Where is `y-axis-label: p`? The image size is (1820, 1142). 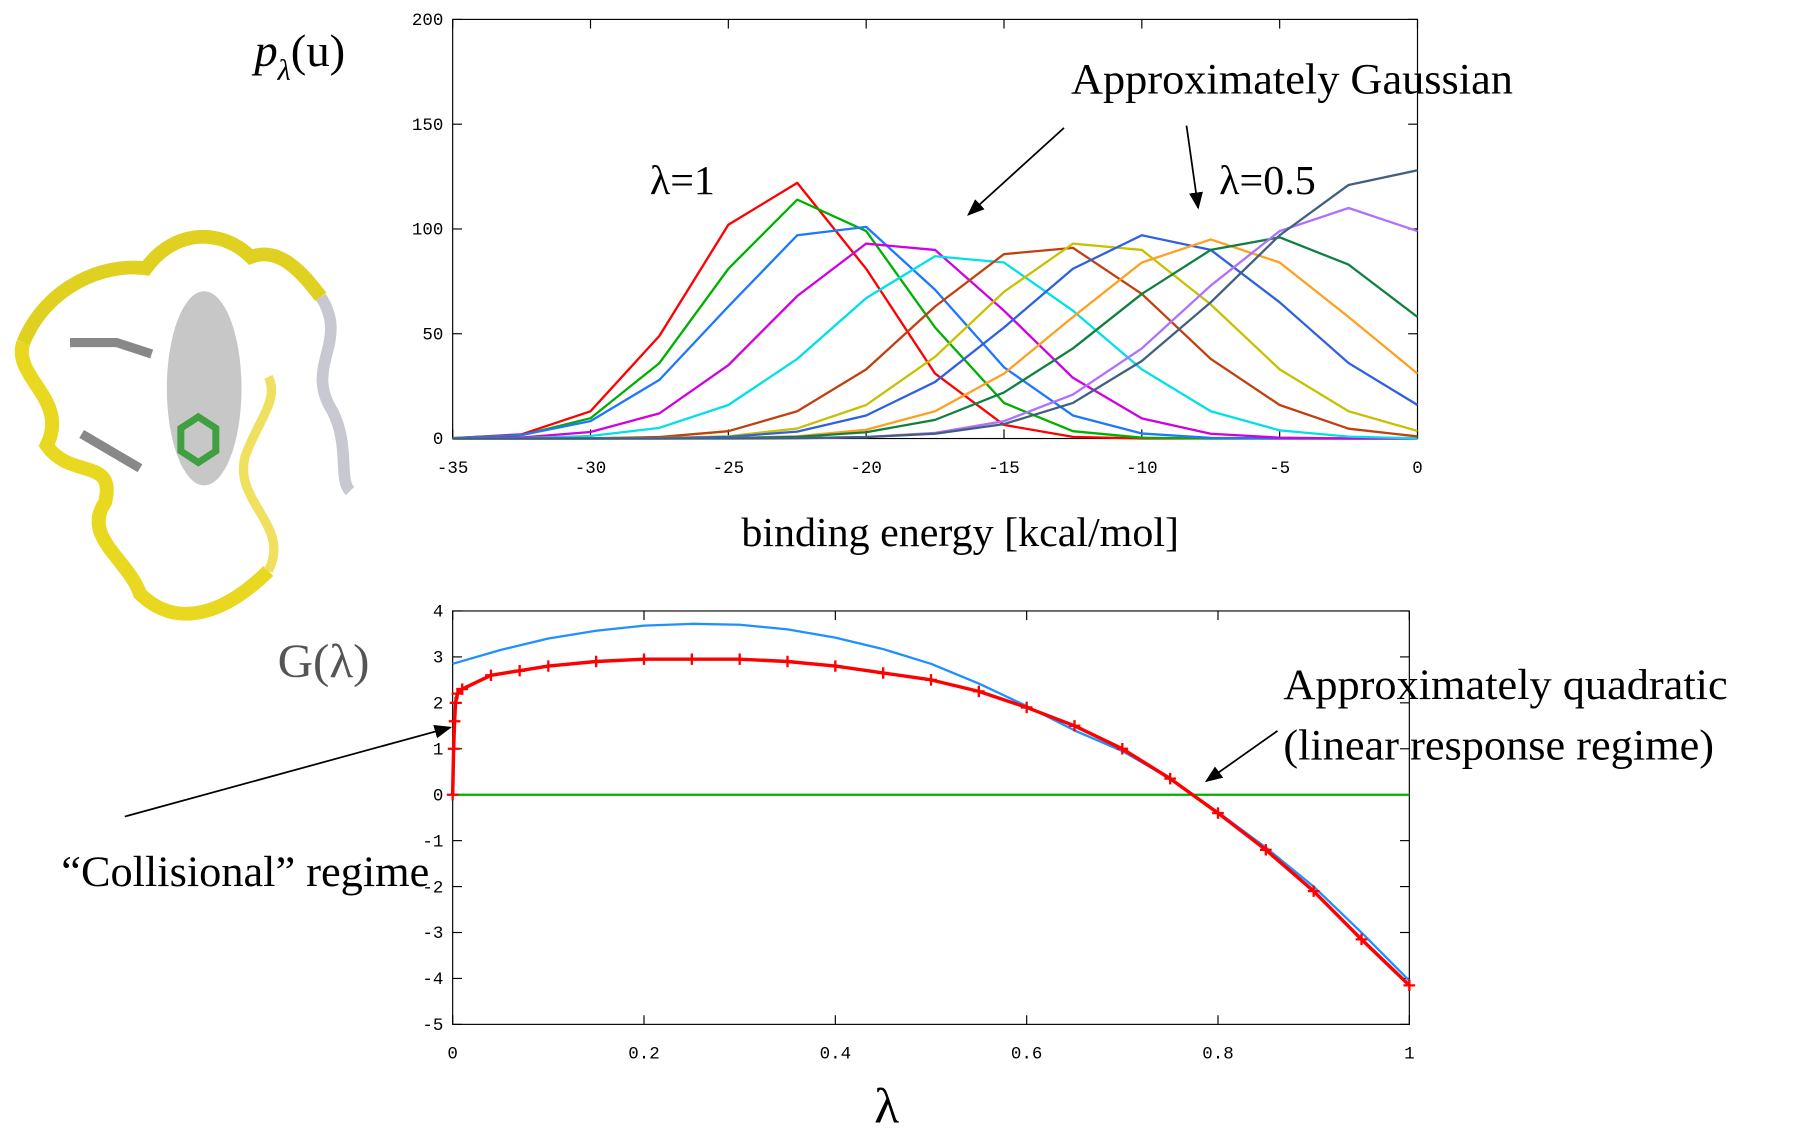 y-axis-label: p is located at coordinates (264, 51).